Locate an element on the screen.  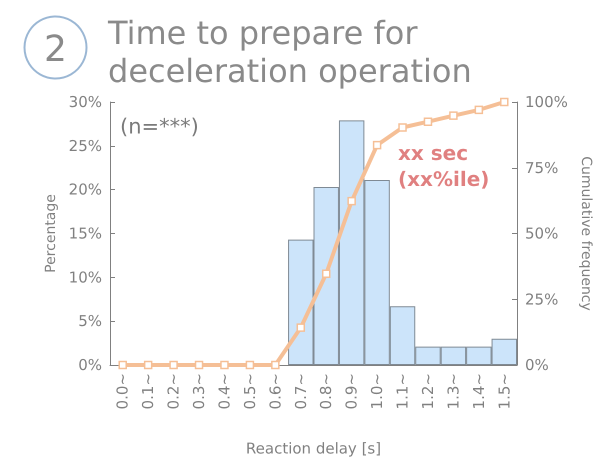
y2-axis-title: Cumulative frequency is located at coordinates (586, 233).